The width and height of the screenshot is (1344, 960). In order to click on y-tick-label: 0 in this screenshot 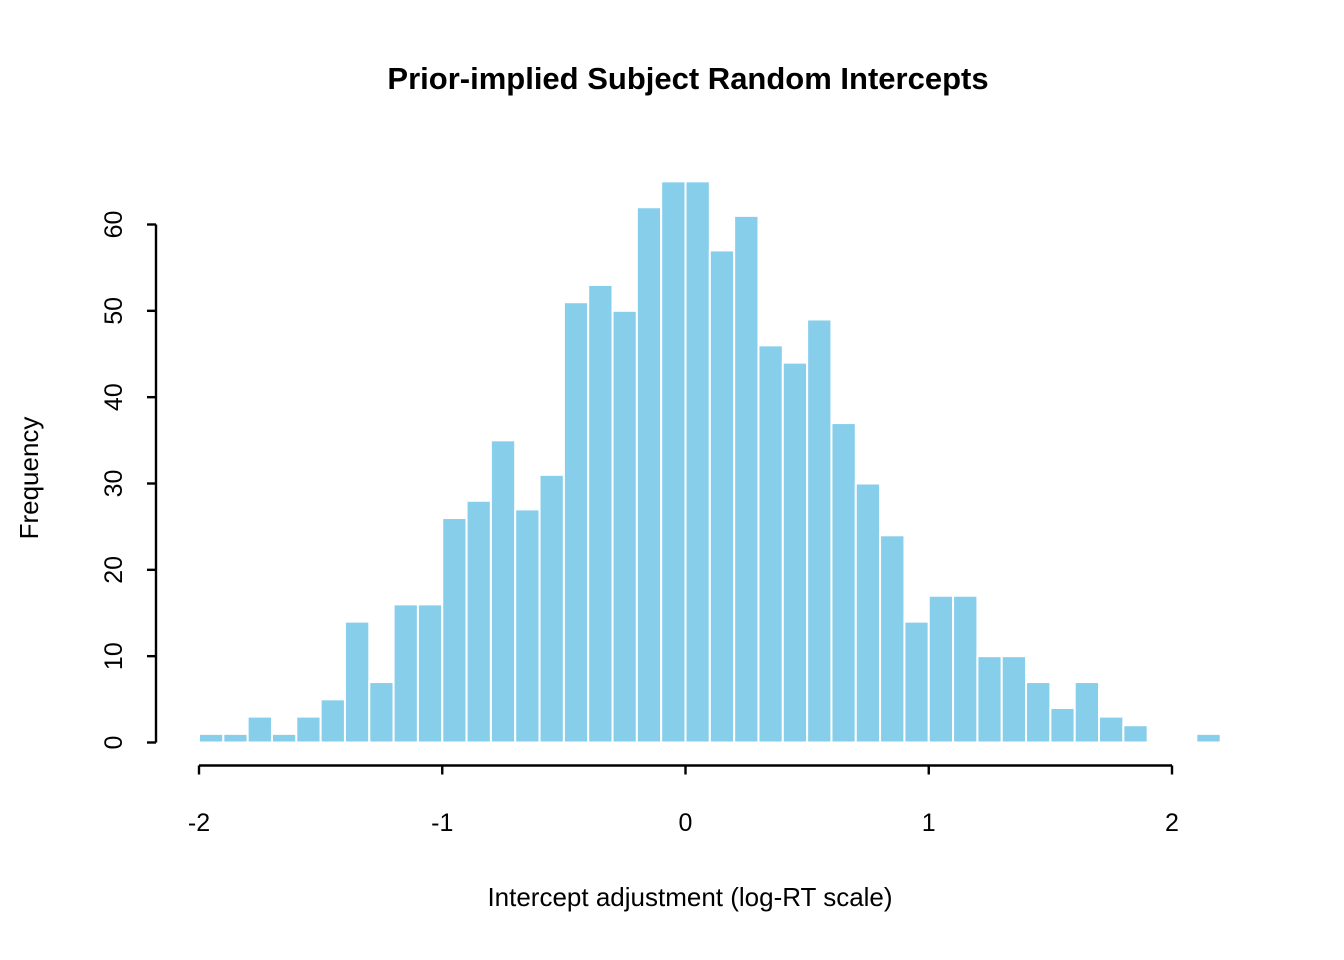, I will do `click(114, 743)`.